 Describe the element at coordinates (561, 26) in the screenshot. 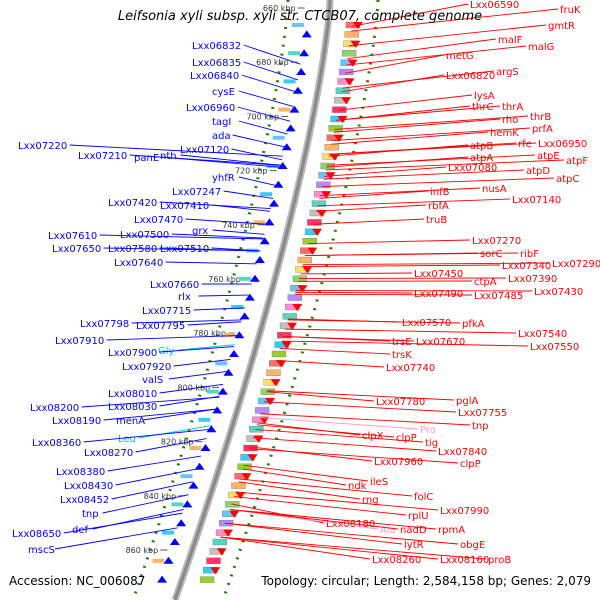

I see `gene-label: gmtR` at that location.